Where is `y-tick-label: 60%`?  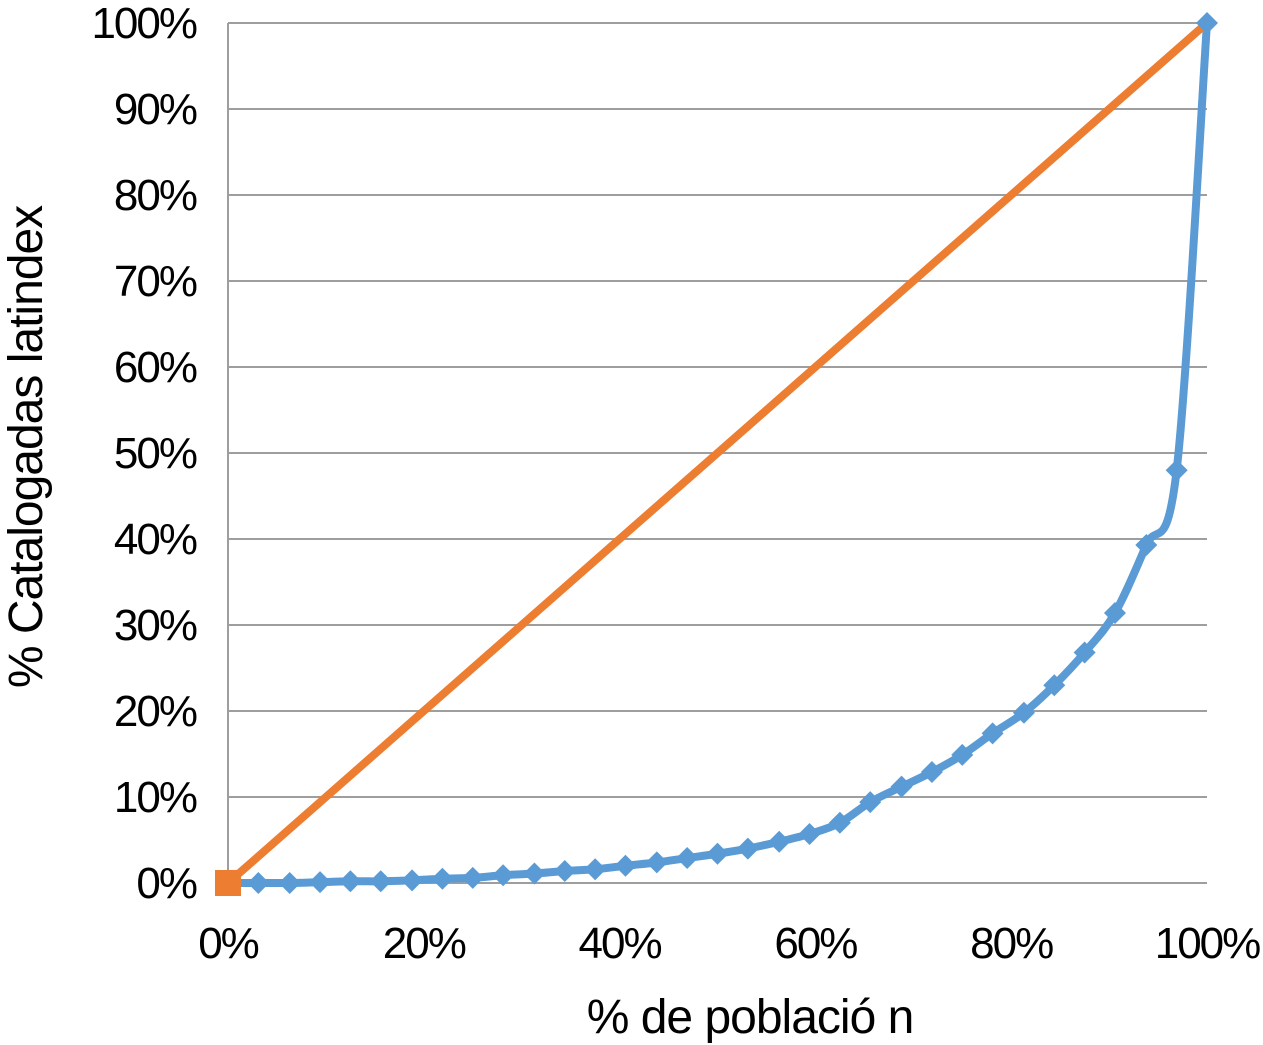
y-tick-label: 60% is located at coordinates (155, 367).